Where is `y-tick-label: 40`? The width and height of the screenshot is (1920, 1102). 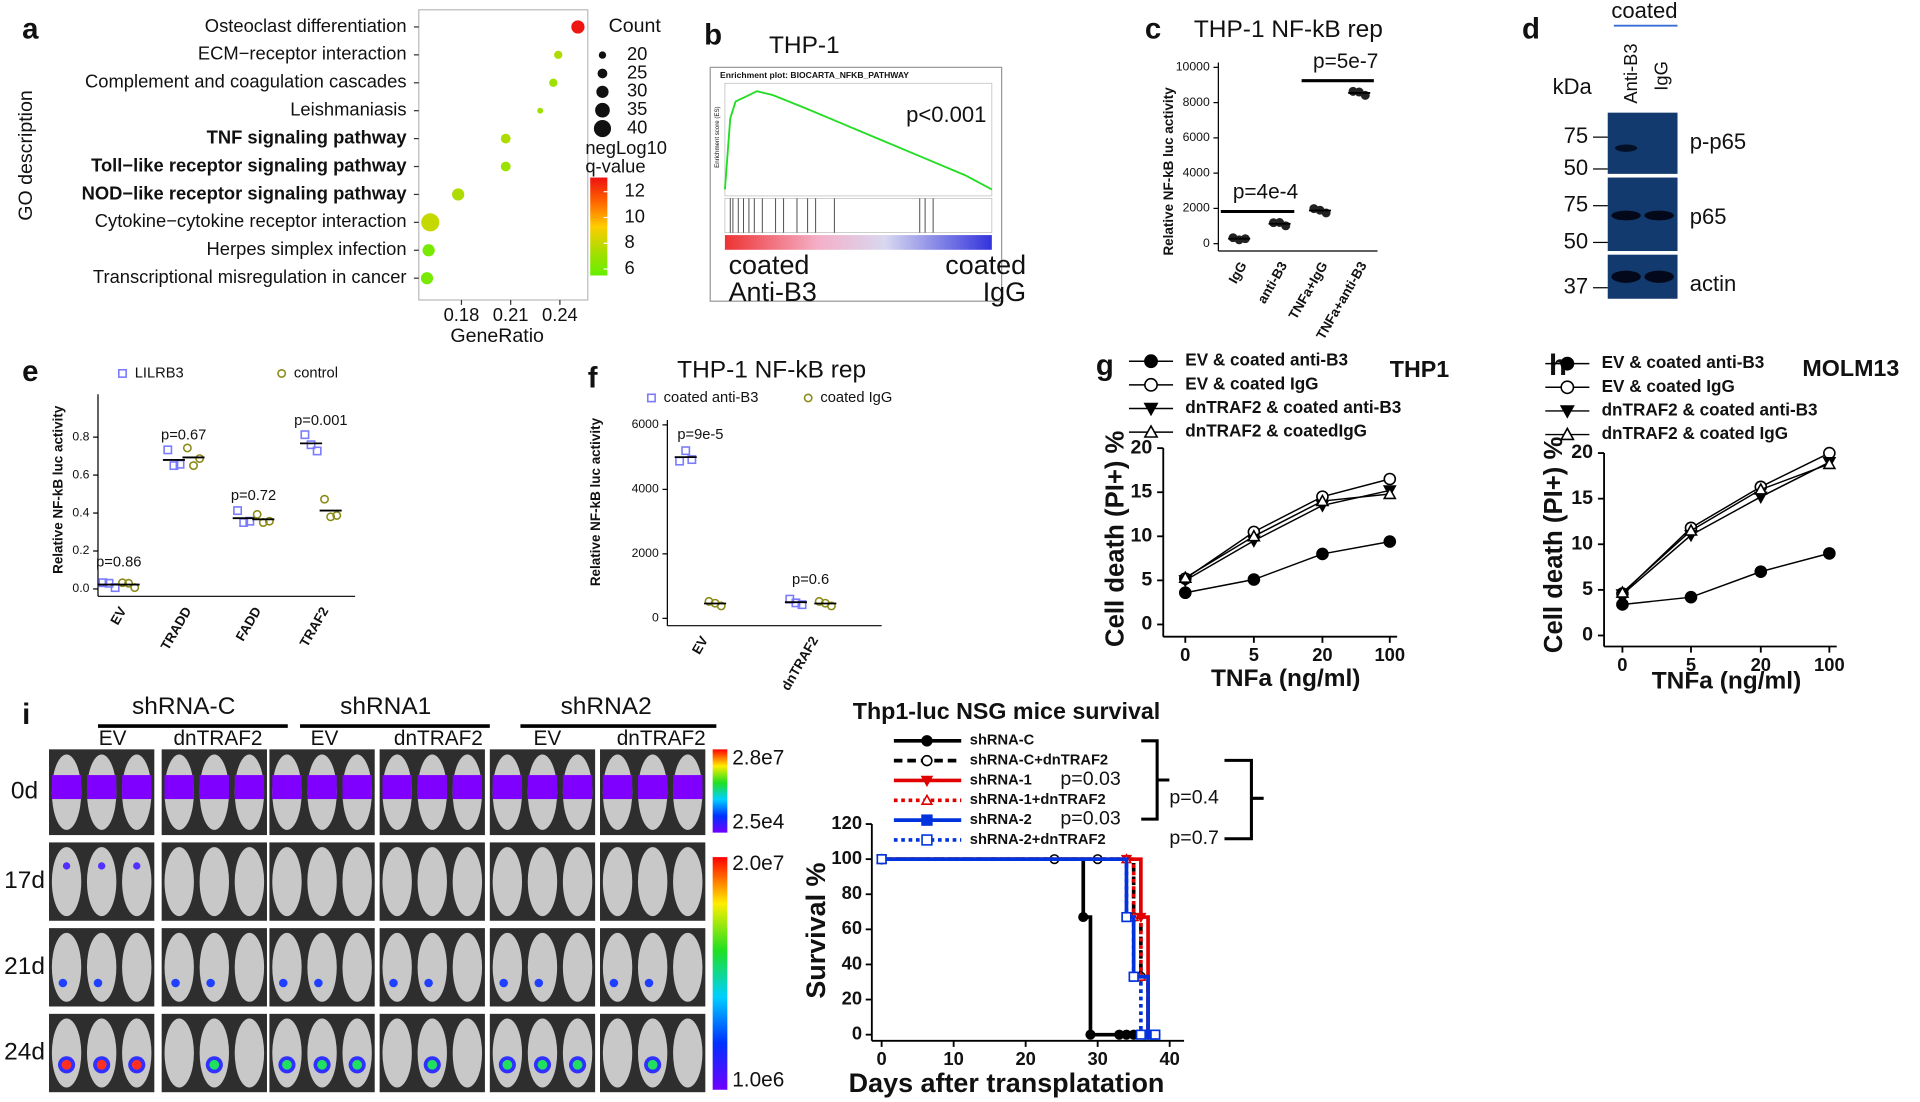
y-tick-label: 40 is located at coordinates (852, 962).